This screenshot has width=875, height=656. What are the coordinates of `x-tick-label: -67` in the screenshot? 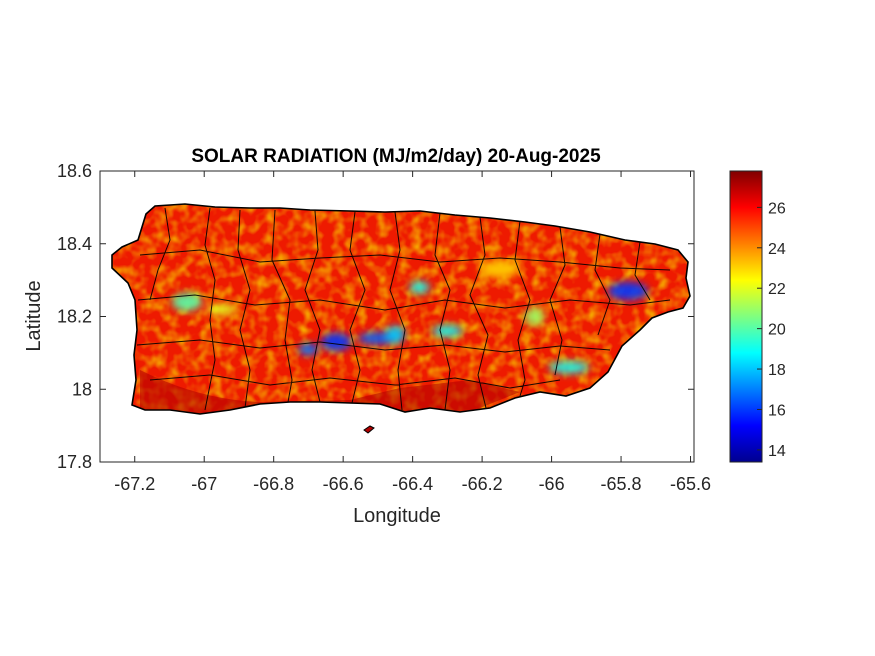 It's located at (204, 484).